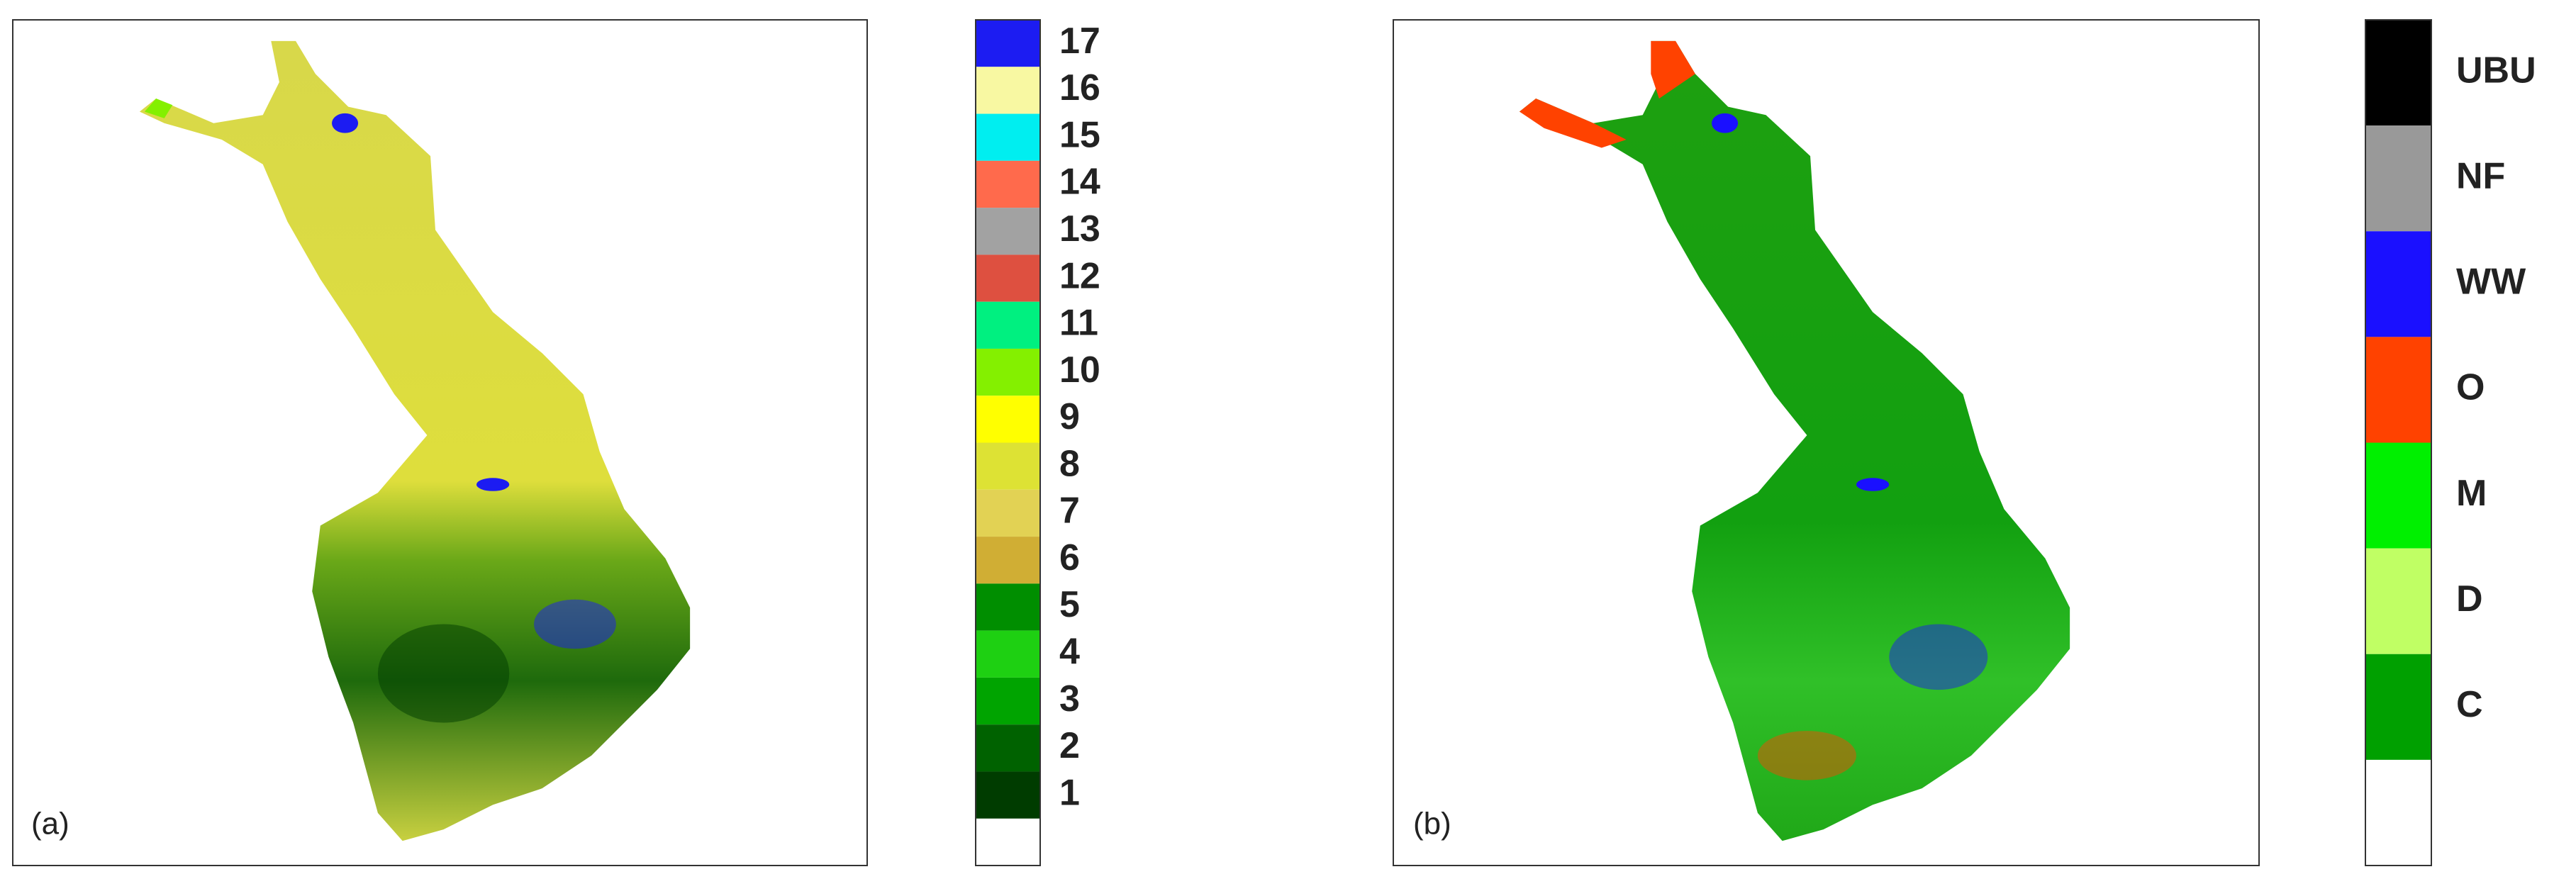  I want to click on legend-label: 16, so click(1079, 88).